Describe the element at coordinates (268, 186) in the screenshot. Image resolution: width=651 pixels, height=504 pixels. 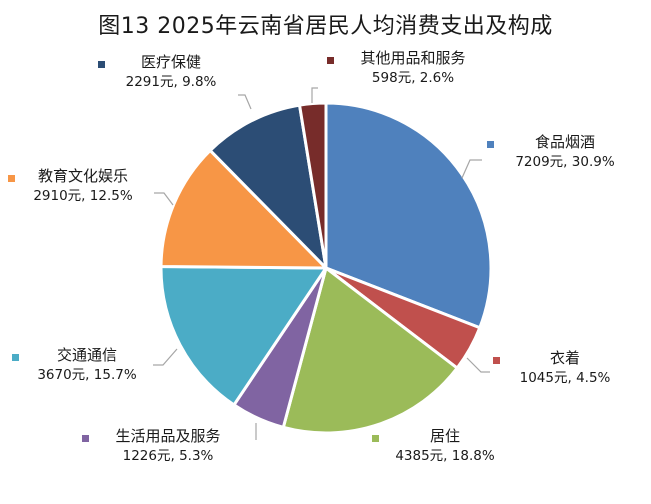
I see `pie-slice-medical` at that location.